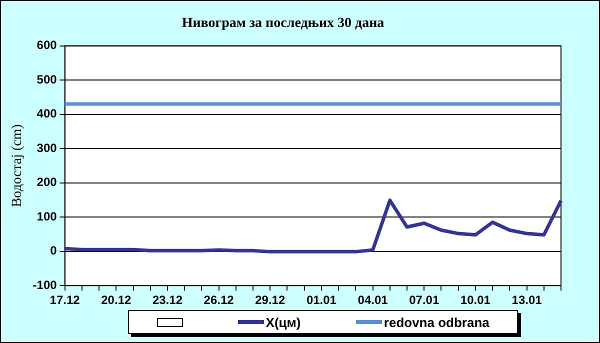 Image resolution: width=600 pixels, height=343 pixels. What do you see at coordinates (116, 300) in the screenshot?
I see `x-tick-label: 20.12` at bounding box center [116, 300].